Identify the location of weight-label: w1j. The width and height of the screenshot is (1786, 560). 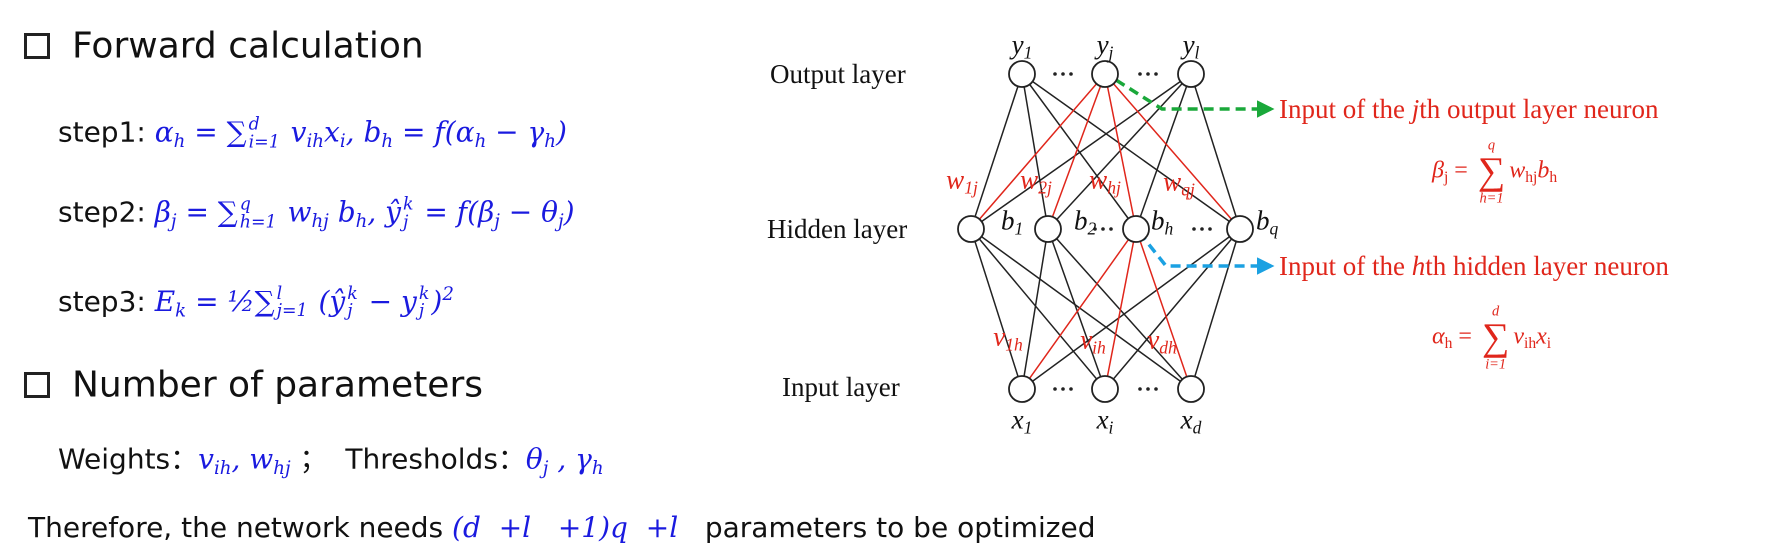
(962, 180).